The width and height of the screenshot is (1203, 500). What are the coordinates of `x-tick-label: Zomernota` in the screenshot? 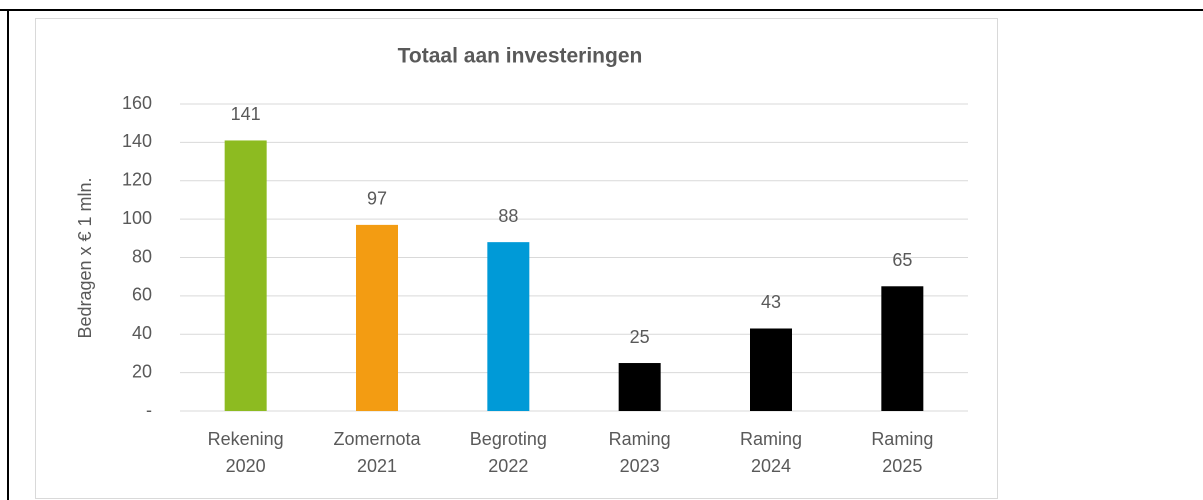 It's located at (377, 439).